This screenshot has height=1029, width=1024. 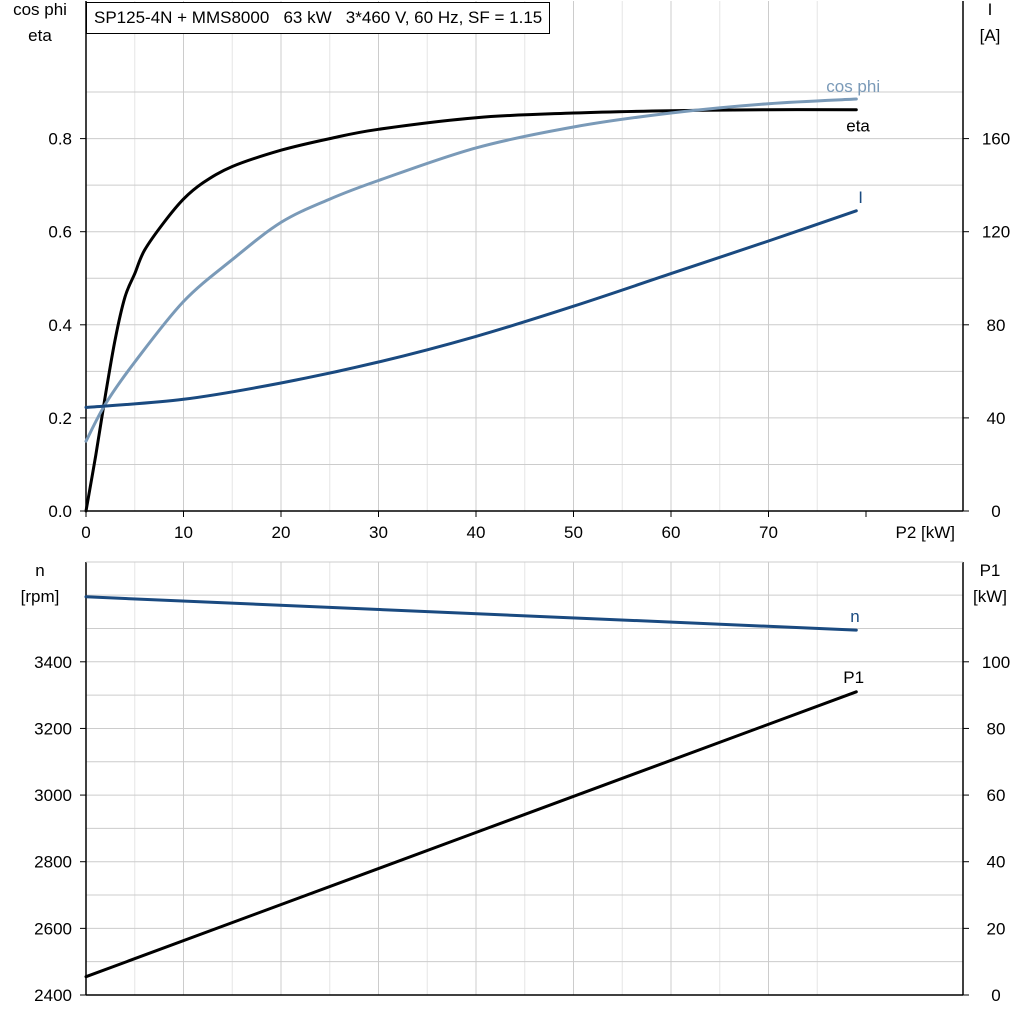 I want to click on top-left-tick-label: 0.2, so click(x=60, y=418).